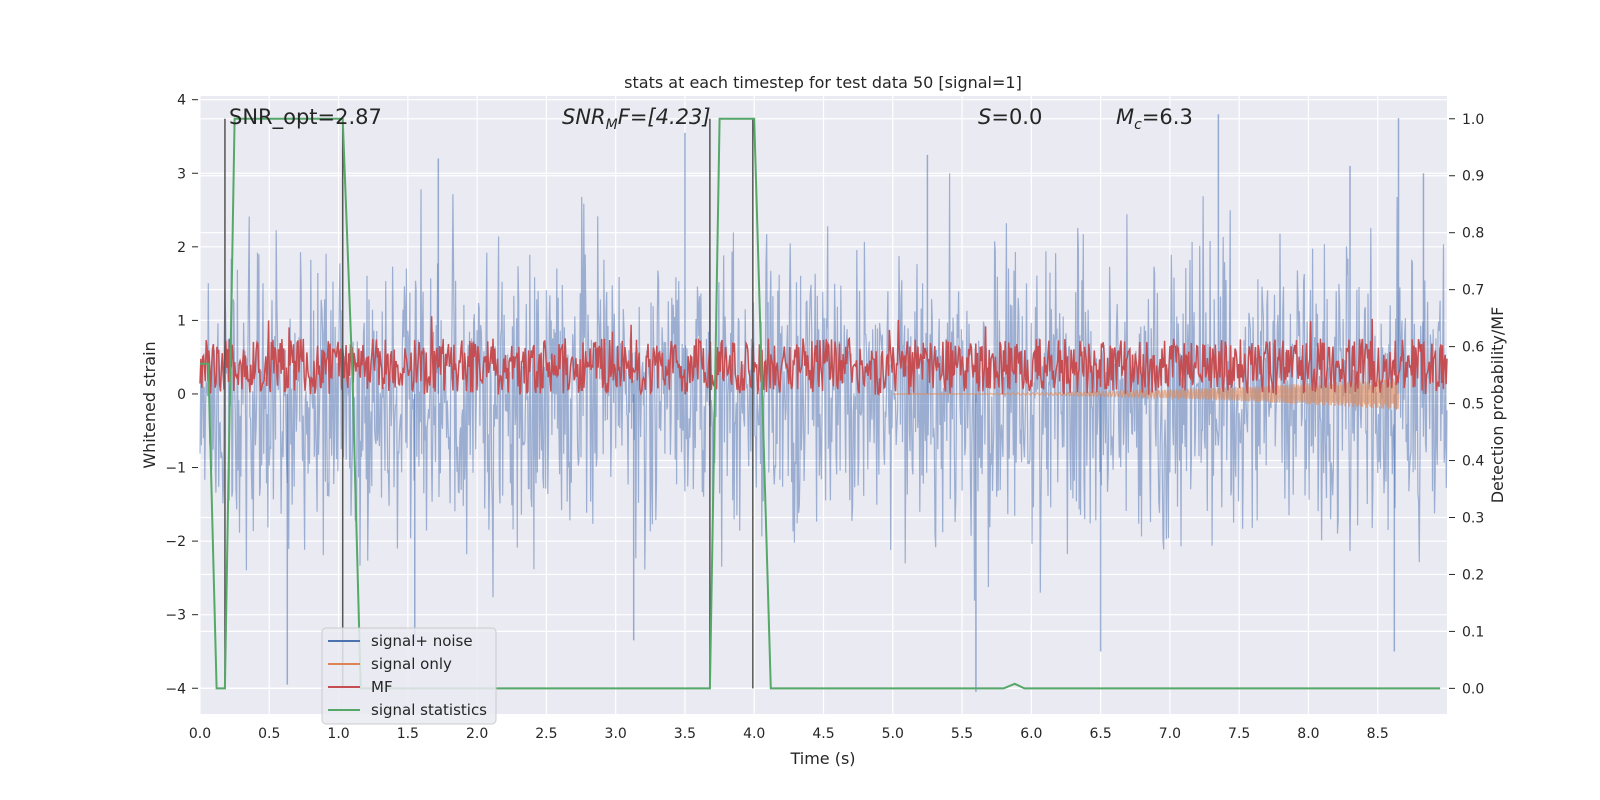 This screenshot has width=1600, height=800. What do you see at coordinates (1473, 348) in the screenshot?
I see `y-right-tick-label: 0.6` at bounding box center [1473, 348].